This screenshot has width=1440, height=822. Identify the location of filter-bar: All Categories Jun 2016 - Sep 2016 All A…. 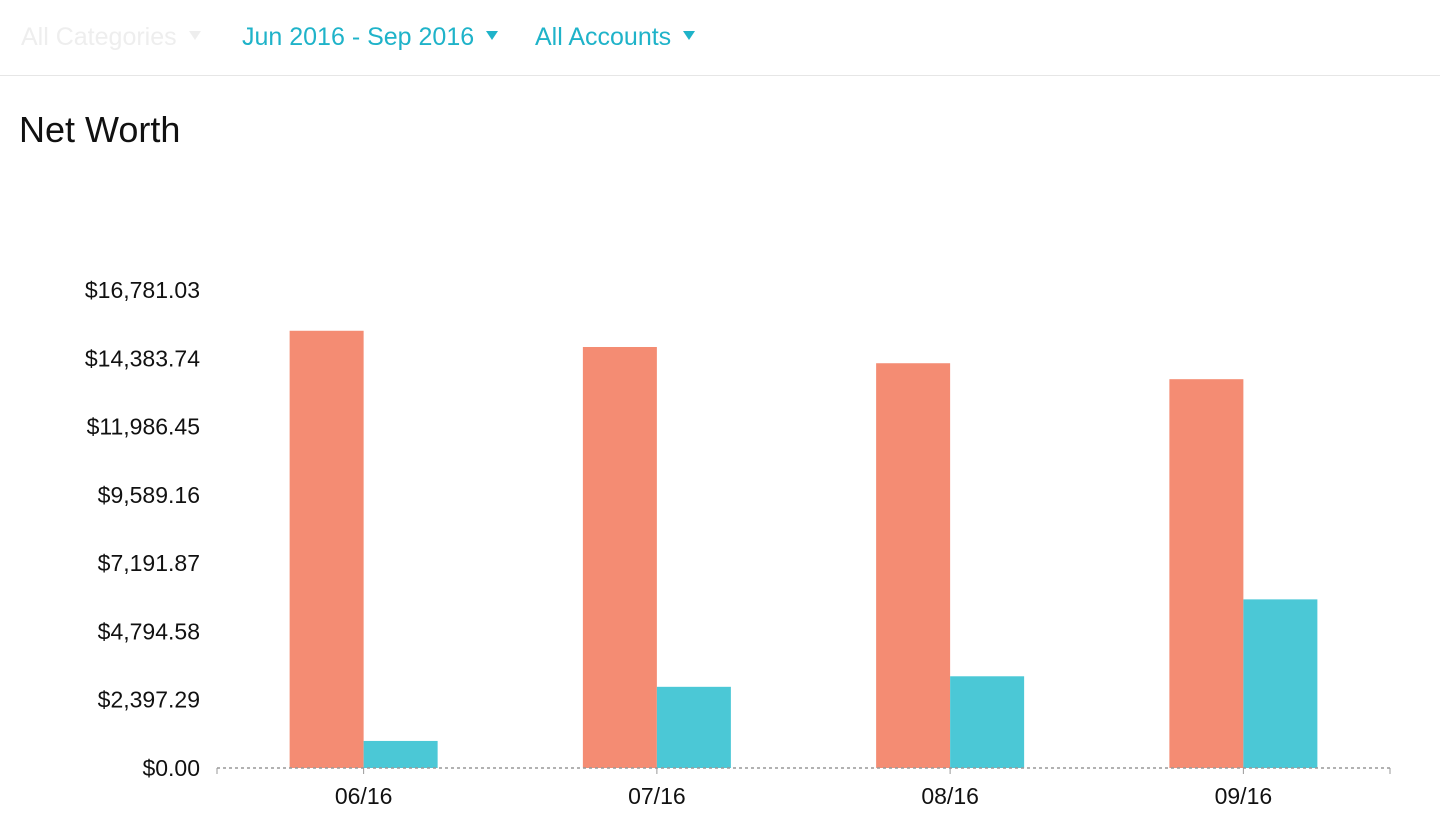
(720, 38).